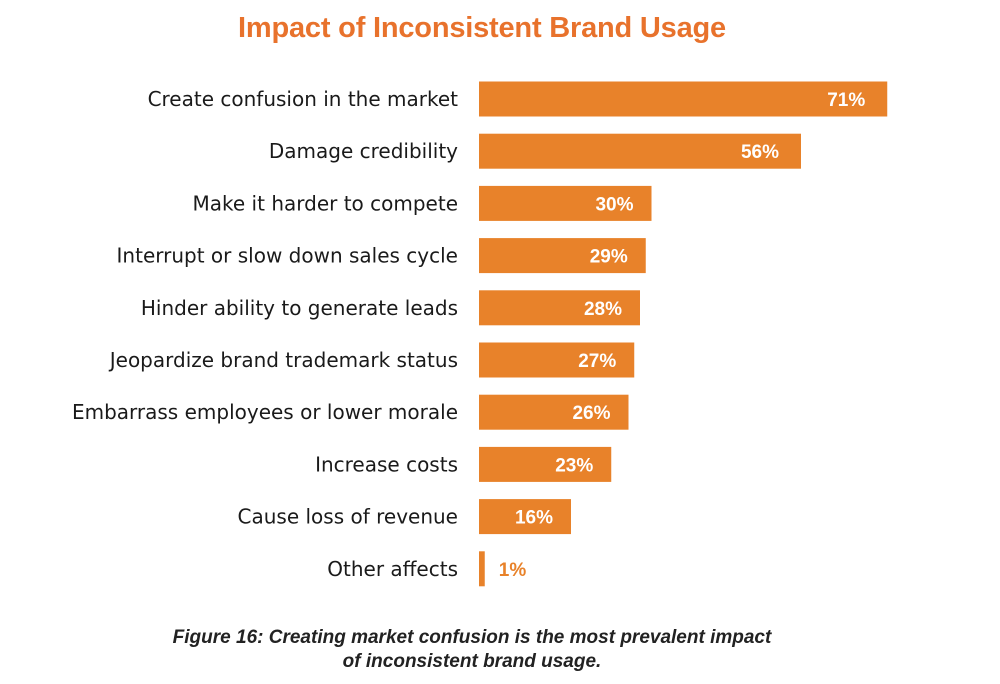  Describe the element at coordinates (386, 464) in the screenshot. I see `category-label: Increase costs` at that location.